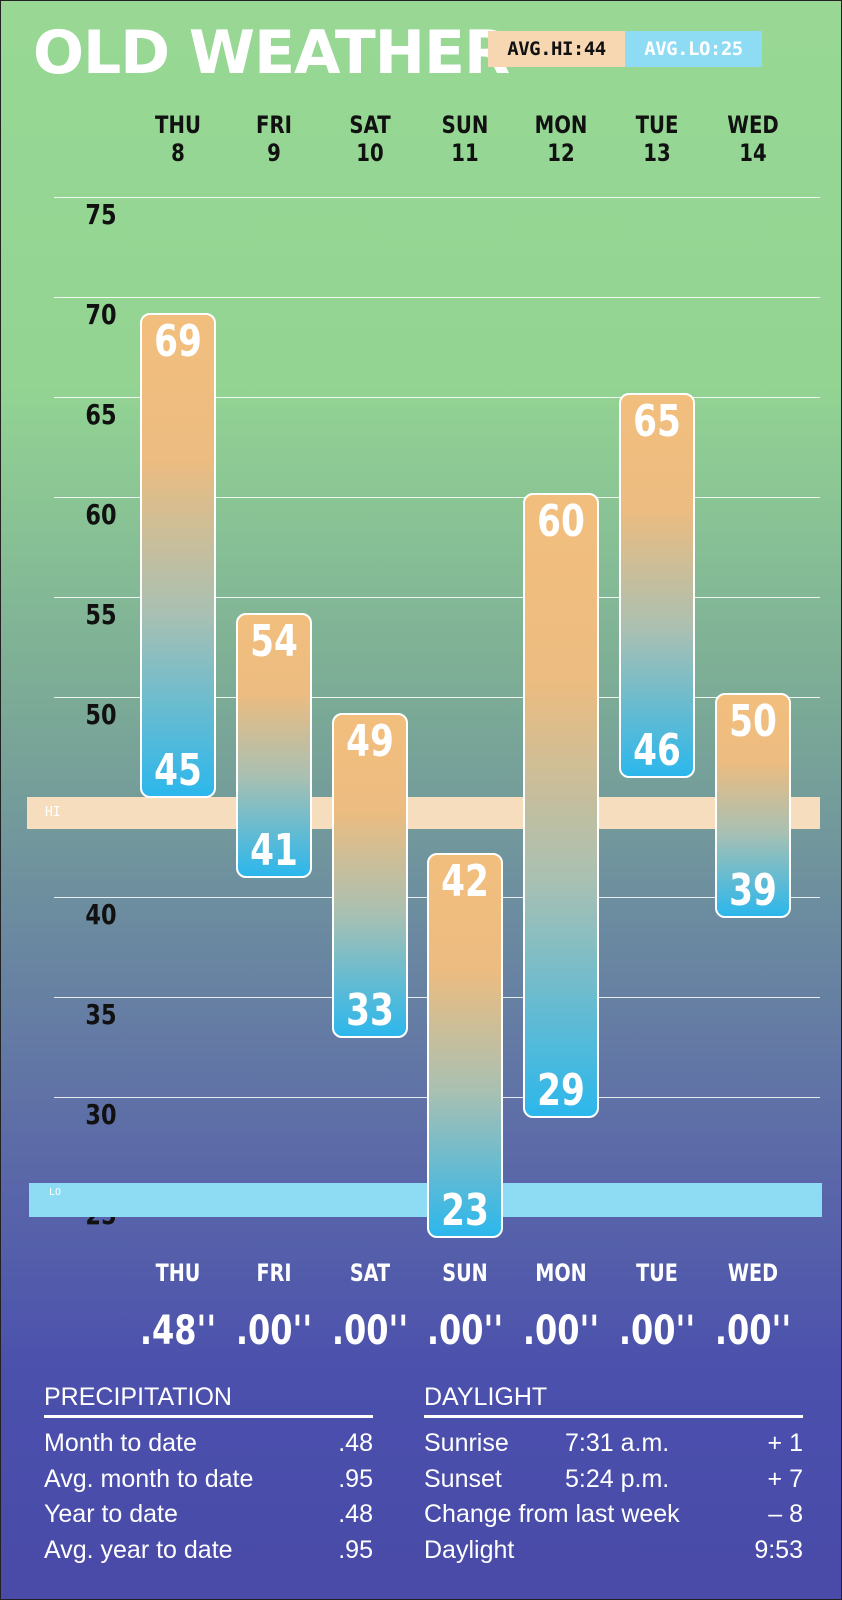 This screenshot has width=842, height=1600. What do you see at coordinates (657, 153) in the screenshot?
I see `day-date: 13` at bounding box center [657, 153].